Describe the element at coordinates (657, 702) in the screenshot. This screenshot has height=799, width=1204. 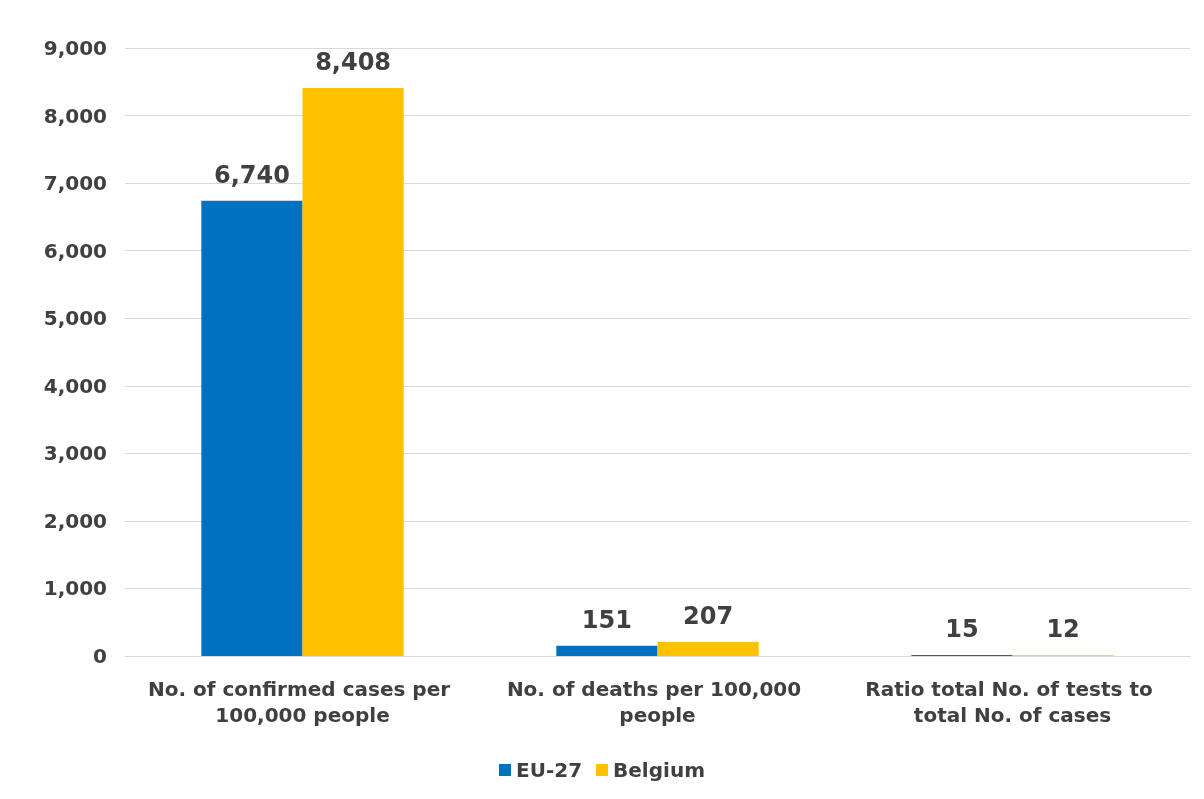
I see `x-tick-label: No. of deaths per 100,000 people` at that location.